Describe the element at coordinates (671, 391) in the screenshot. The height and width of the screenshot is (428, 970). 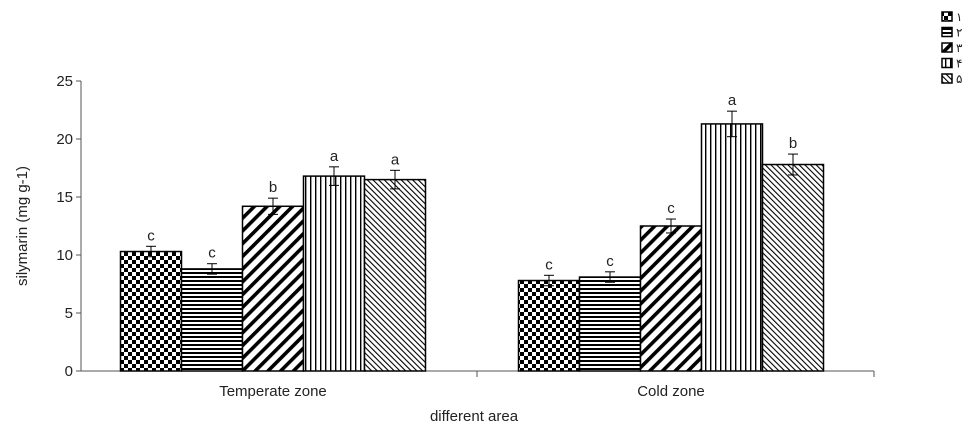
I see `x-tick-label: Cold zone` at that location.